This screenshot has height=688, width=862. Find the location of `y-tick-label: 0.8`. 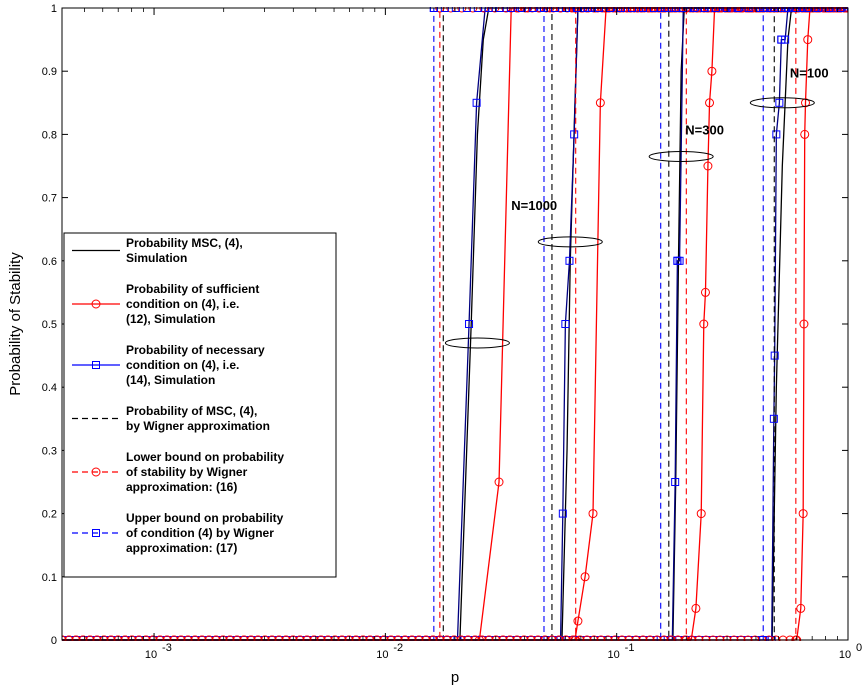

y-tick-label: 0.8 is located at coordinates (49, 135).